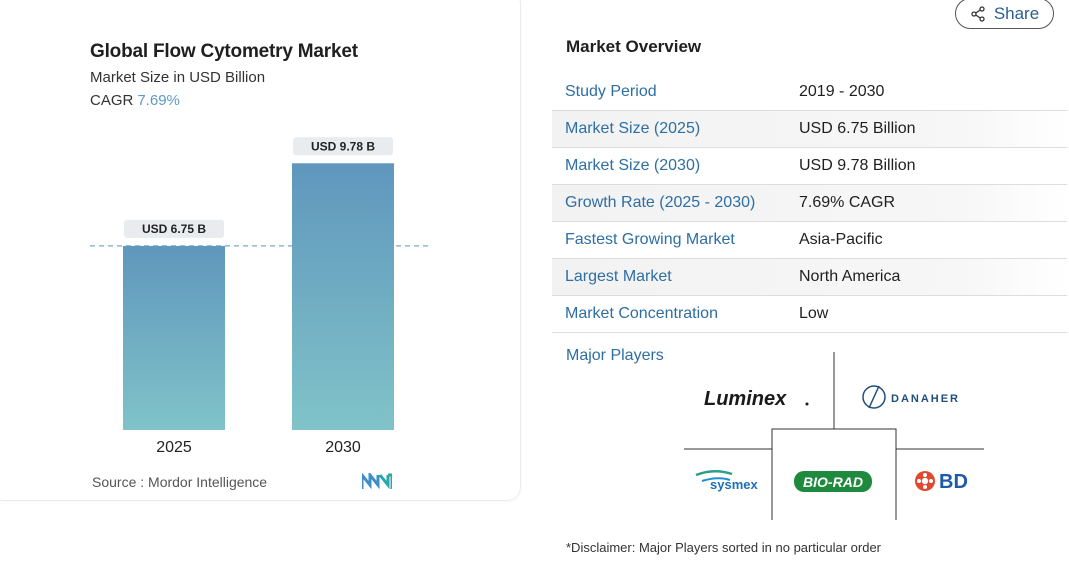  I want to click on share-button: Share, so click(1004, 14).